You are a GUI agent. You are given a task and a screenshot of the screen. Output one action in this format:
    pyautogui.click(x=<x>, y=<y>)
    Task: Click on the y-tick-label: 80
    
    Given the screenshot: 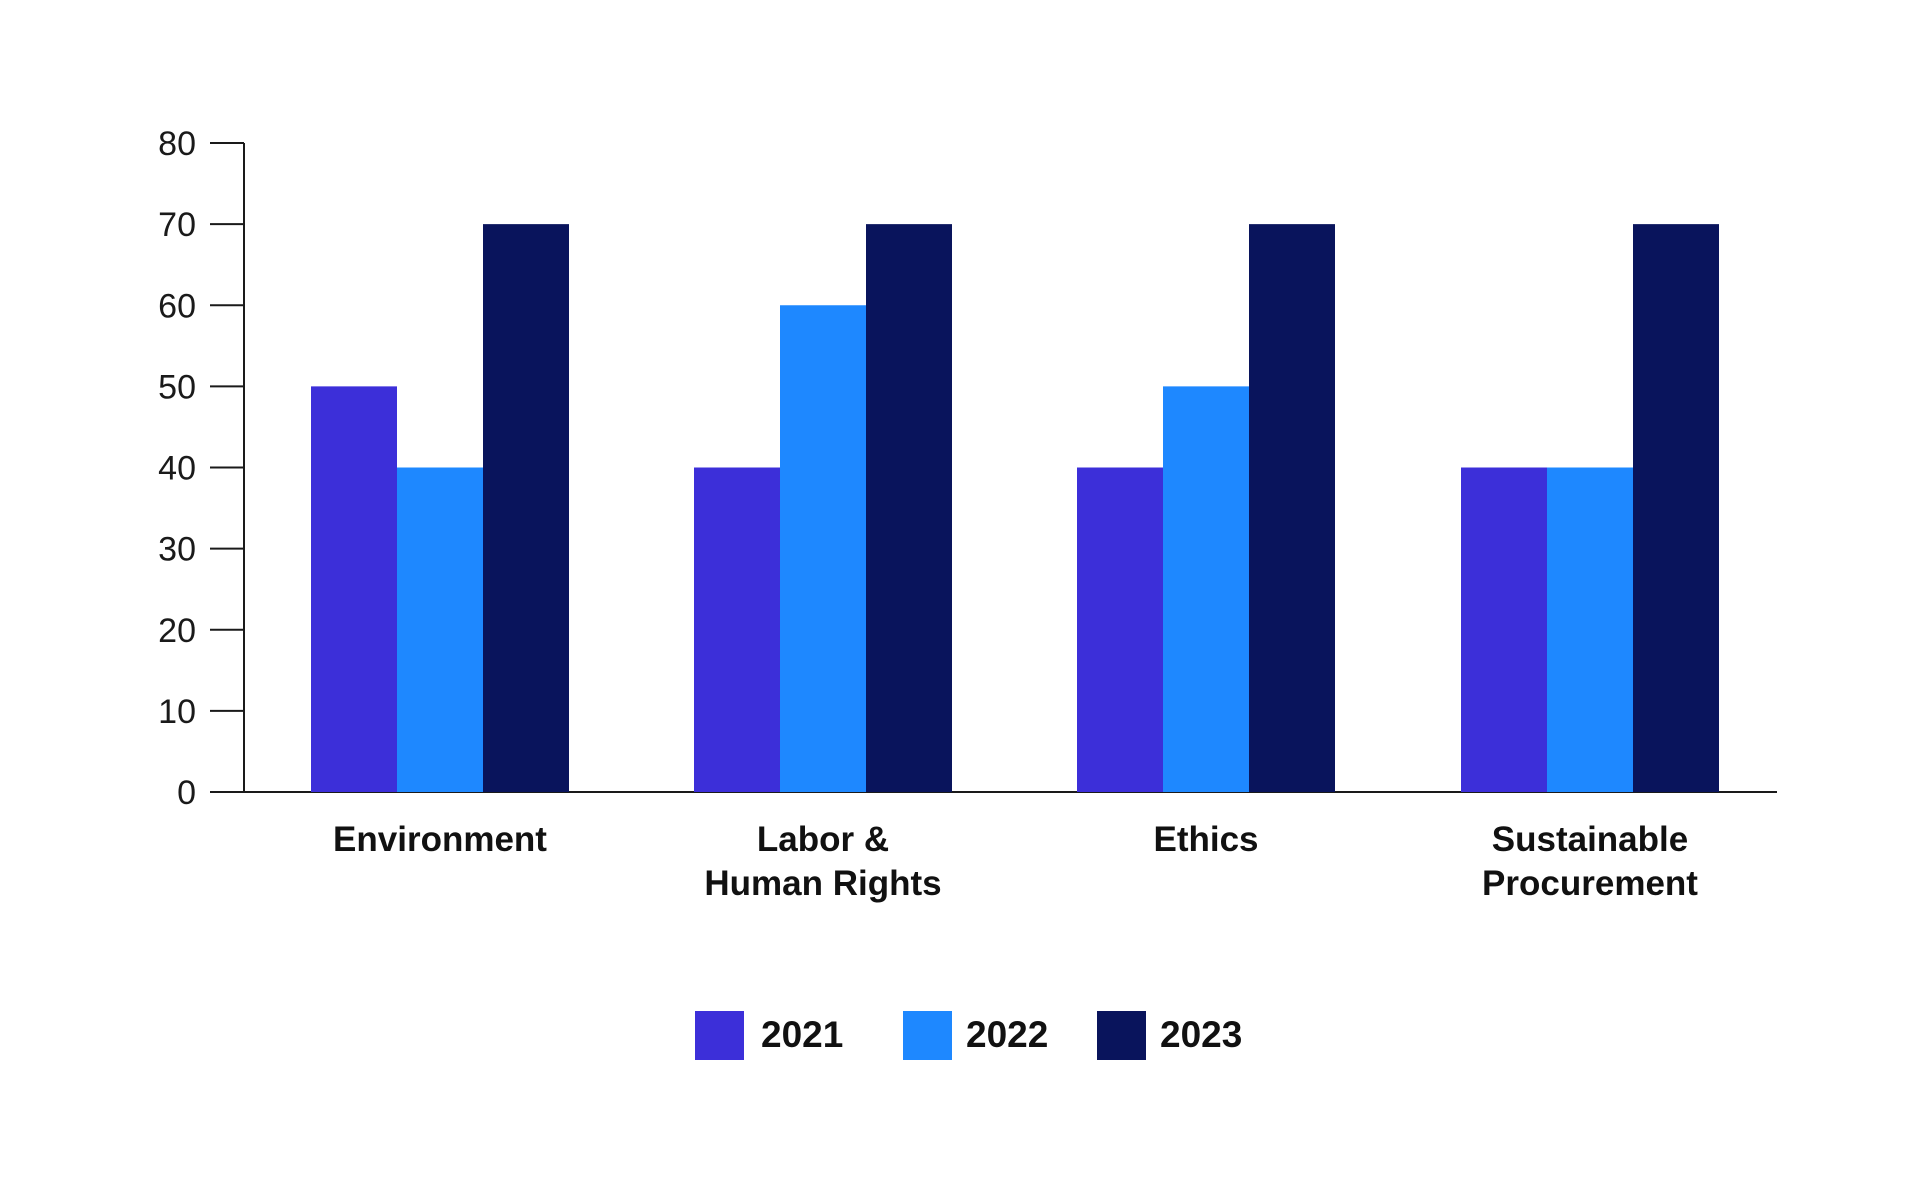 What is the action you would take?
    pyautogui.click(x=177, y=144)
    